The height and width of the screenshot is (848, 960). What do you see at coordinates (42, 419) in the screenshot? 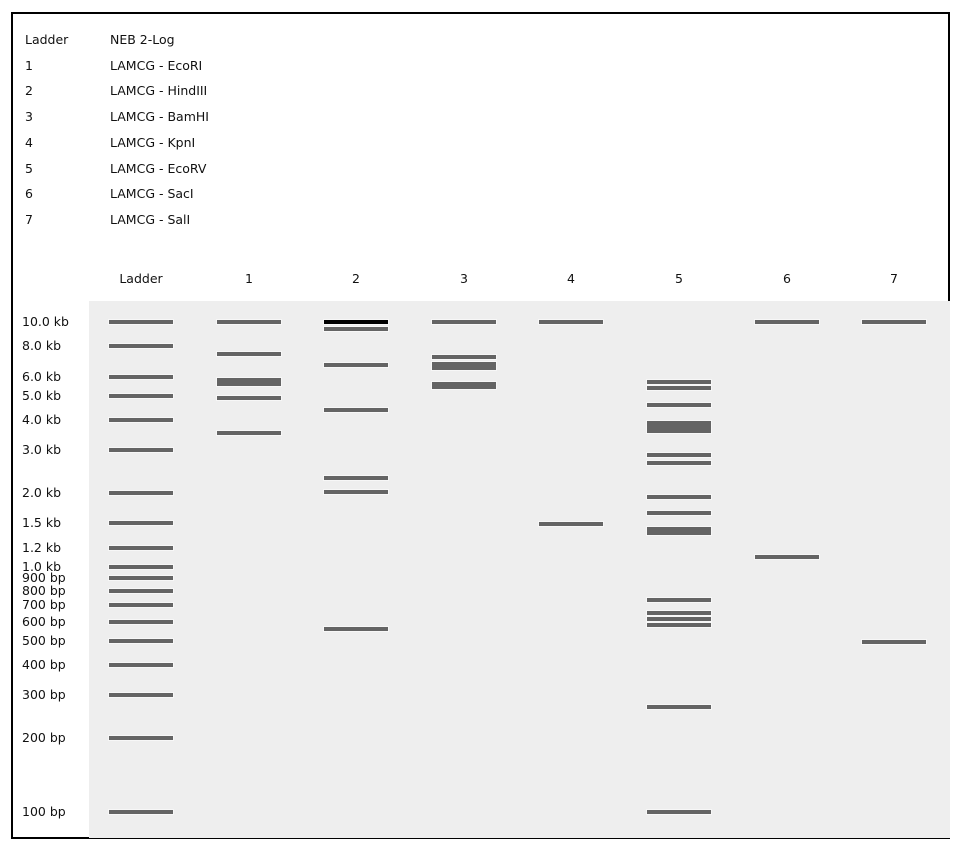
I see `size-marker-label: 4.0 kb` at bounding box center [42, 419].